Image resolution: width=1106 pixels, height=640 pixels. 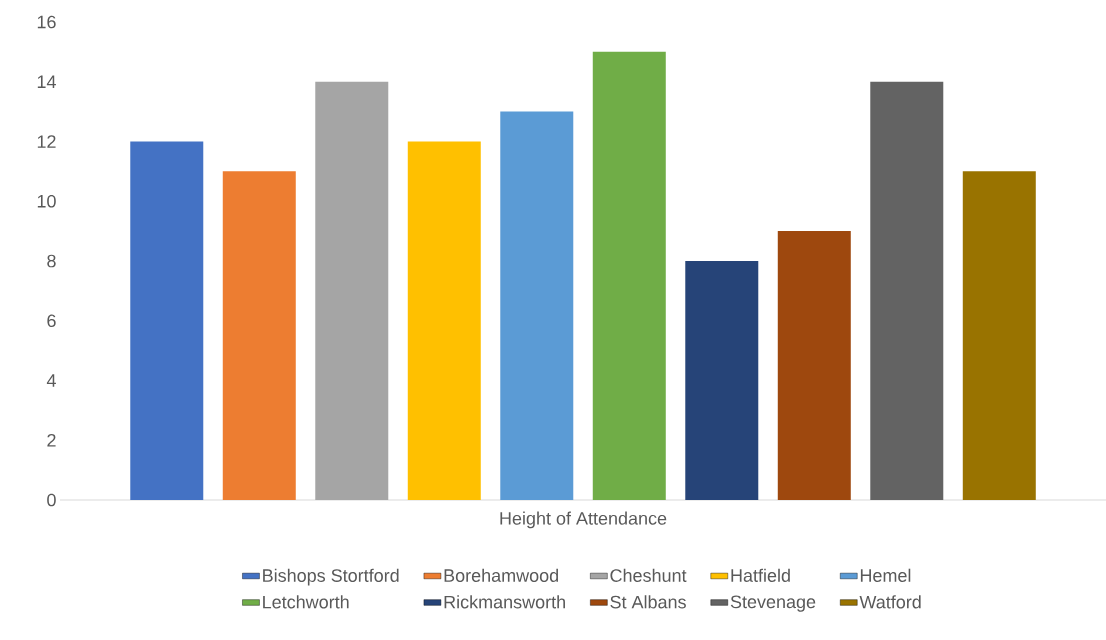 I want to click on x-tick-label: Height of Attendance, so click(x=583, y=520).